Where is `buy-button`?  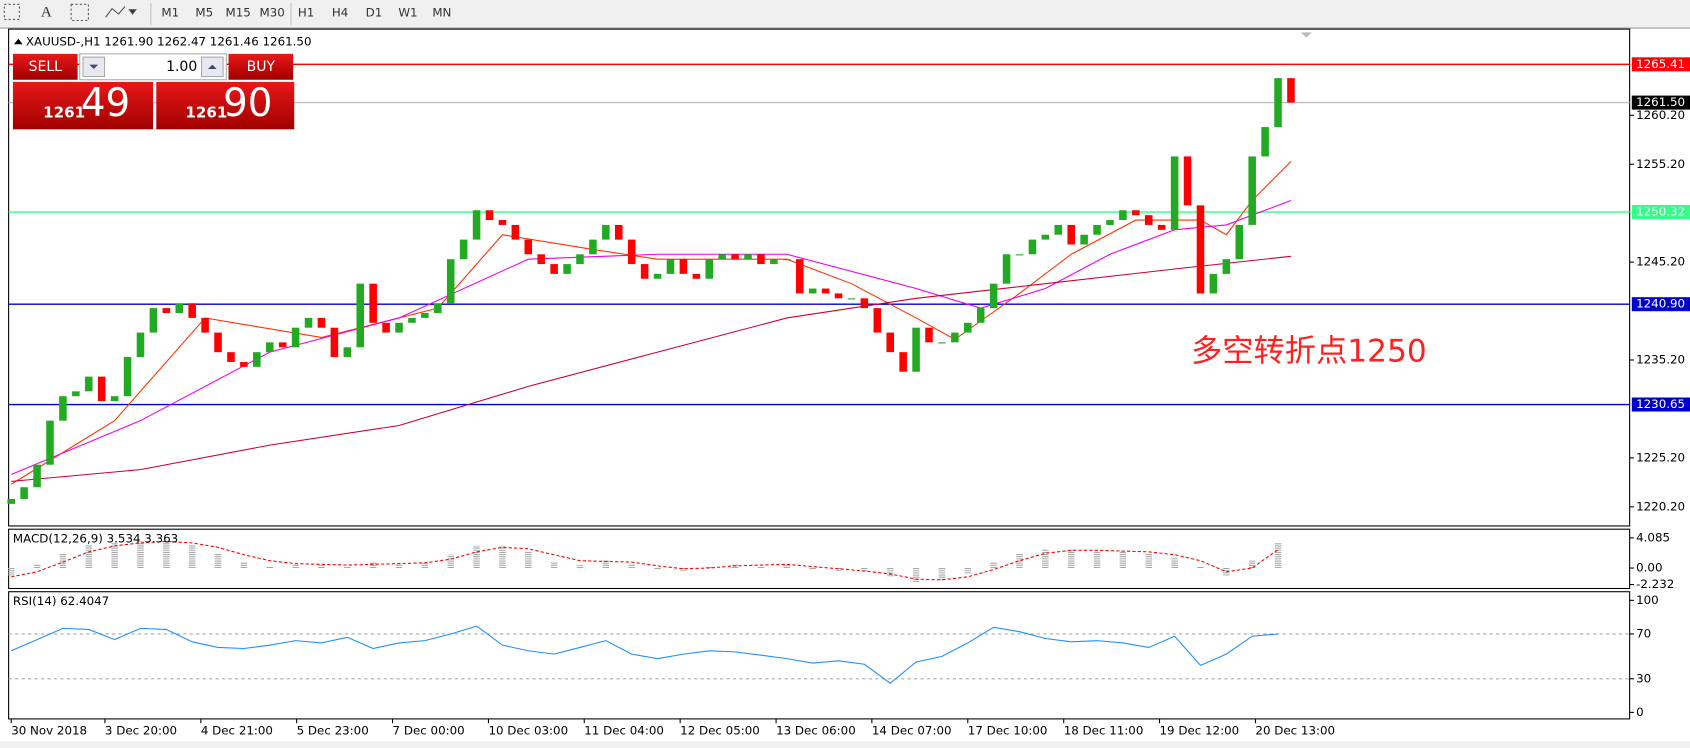
buy-button is located at coordinates (261, 66).